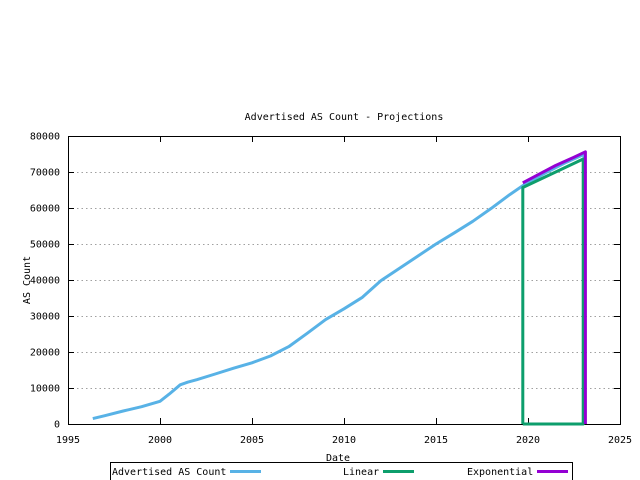 Image resolution: width=640 pixels, height=480 pixels. What do you see at coordinates (528, 440) in the screenshot?
I see `x-tick-label: 2020` at bounding box center [528, 440].